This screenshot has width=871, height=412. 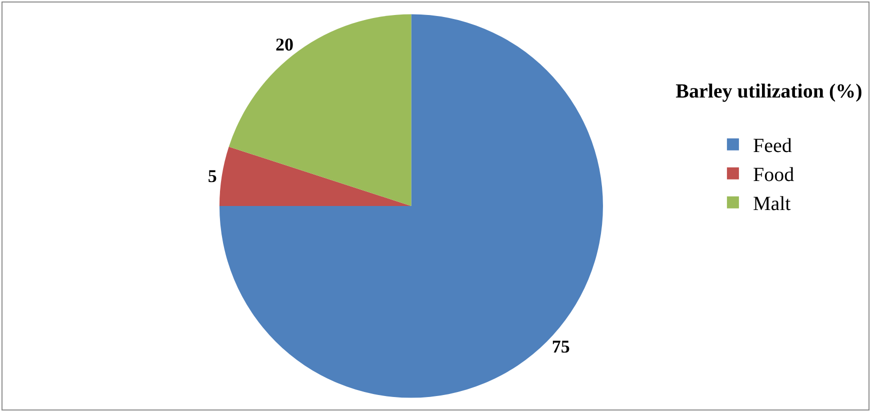 I want to click on legend-label: Feed, so click(x=772, y=146).